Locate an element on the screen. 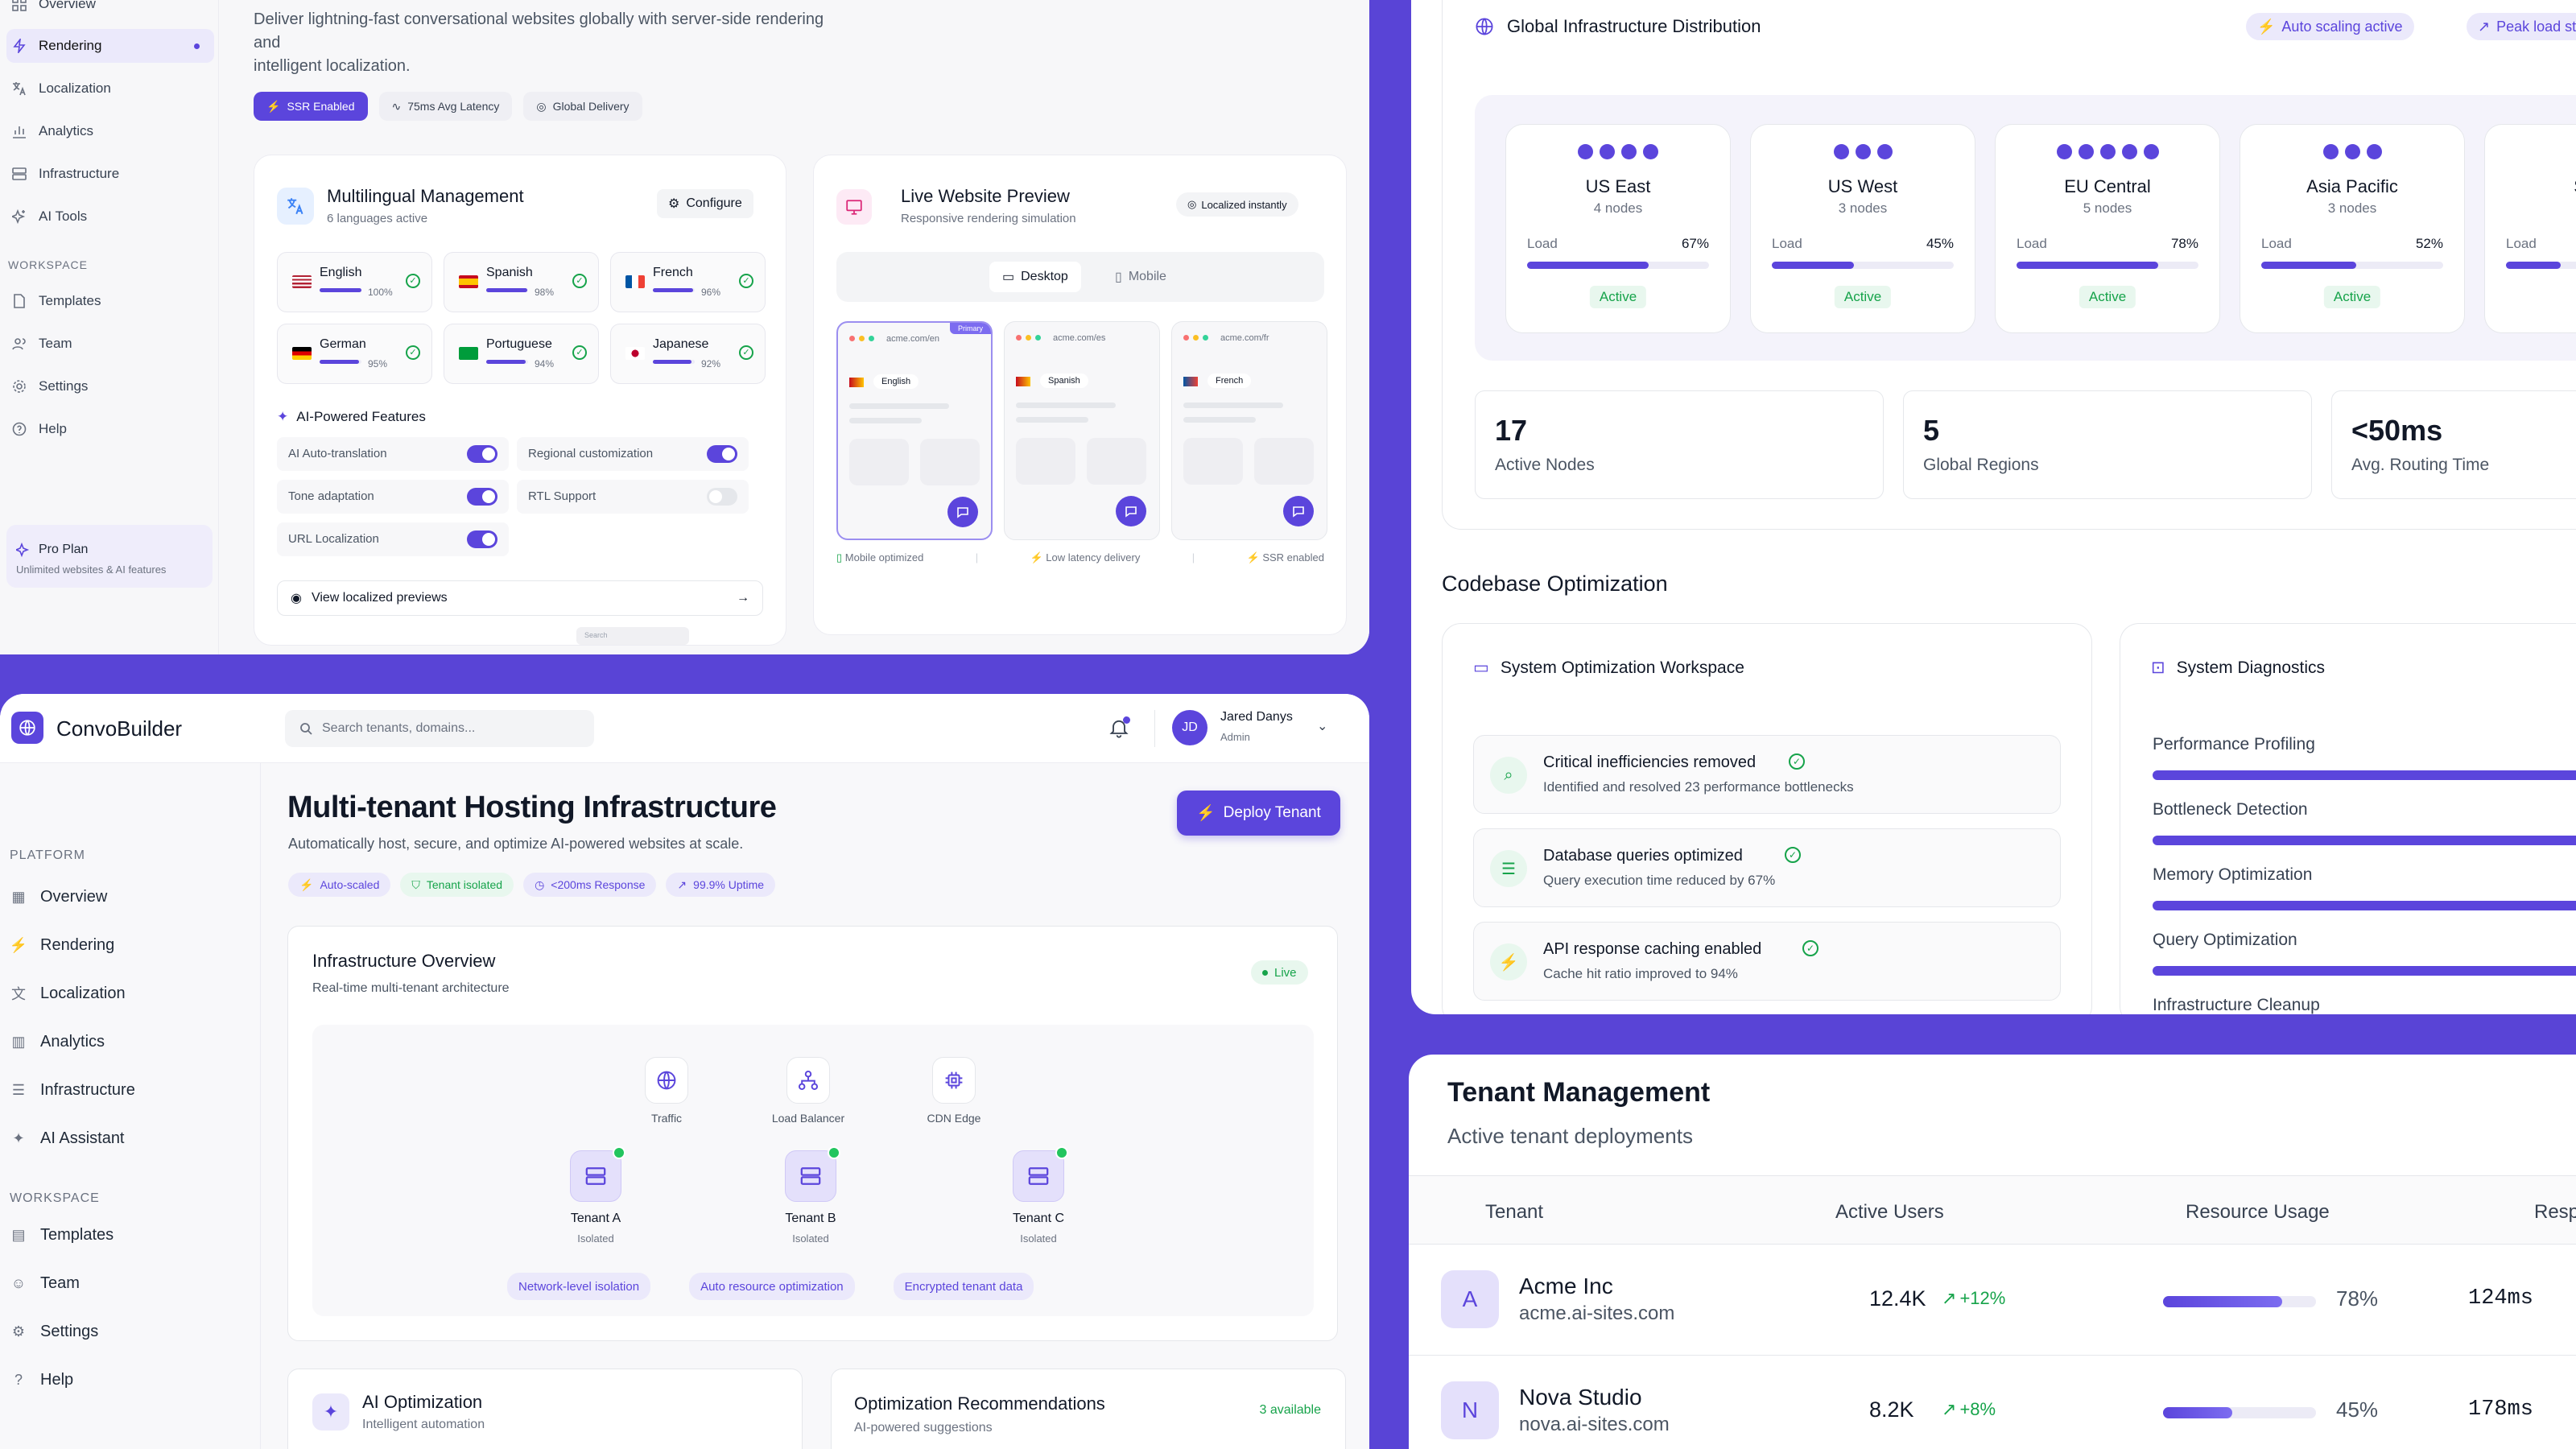 The height and width of the screenshot is (1449, 2576). tab-desktop: ▭ Desktop is located at coordinates (1035, 277).